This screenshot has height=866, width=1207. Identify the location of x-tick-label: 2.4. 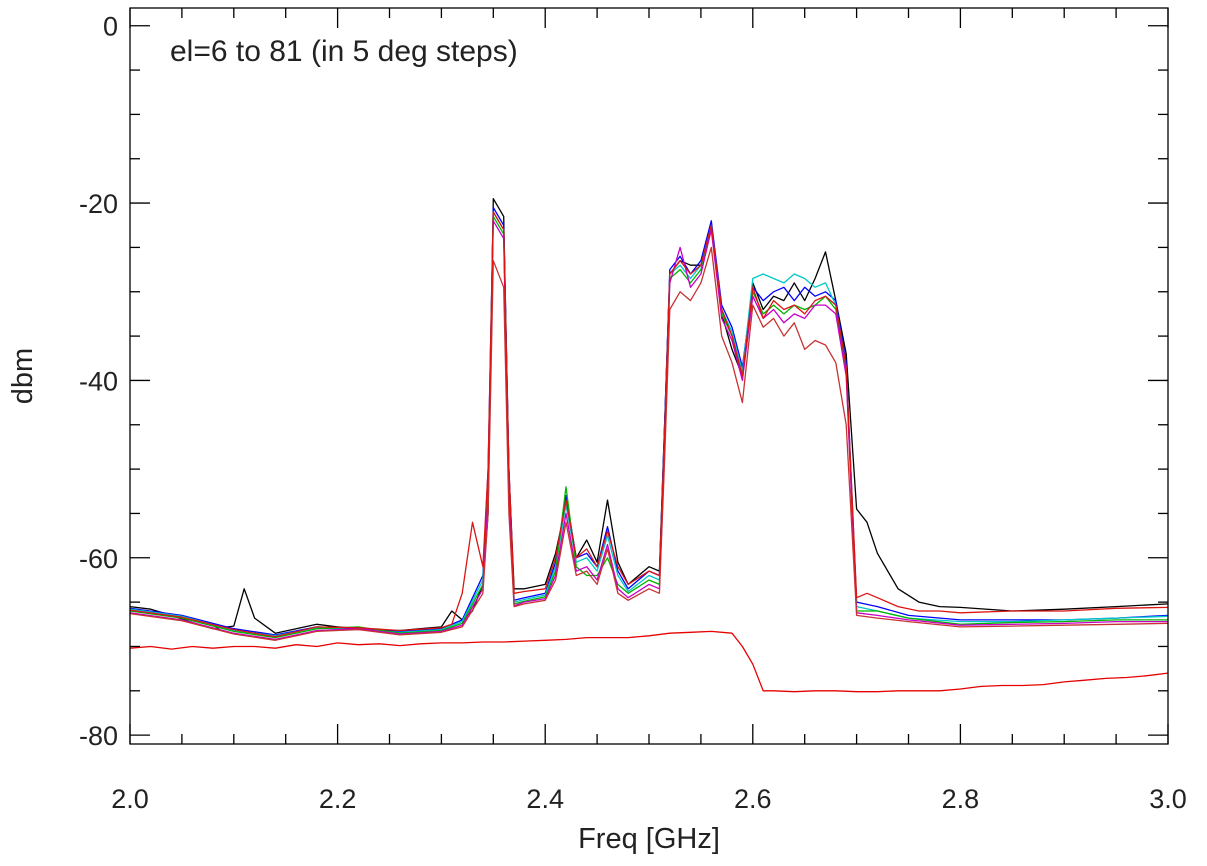
(545, 799).